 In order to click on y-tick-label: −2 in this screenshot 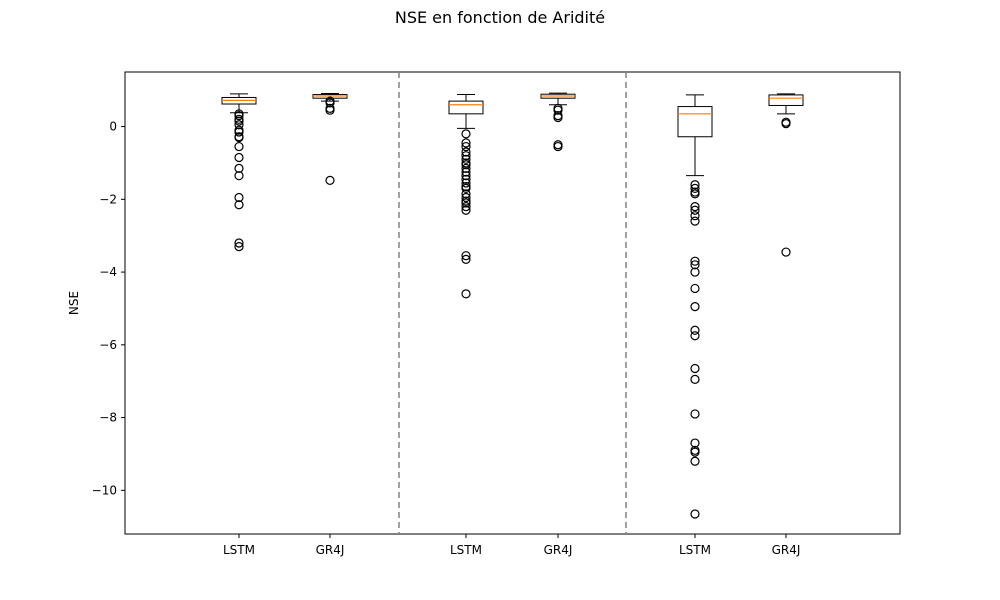, I will do `click(108, 199)`.